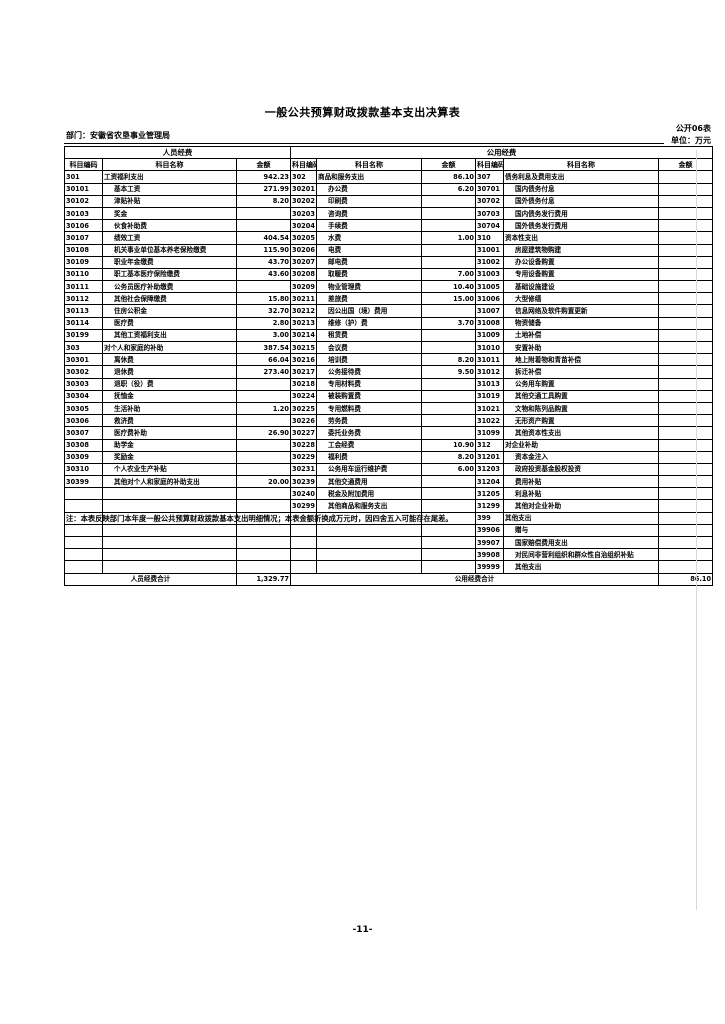 The width and height of the screenshot is (725, 1024). Describe the element at coordinates (169, 177) in the screenshot. I see `row-name-col1: 工资福利支出` at that location.